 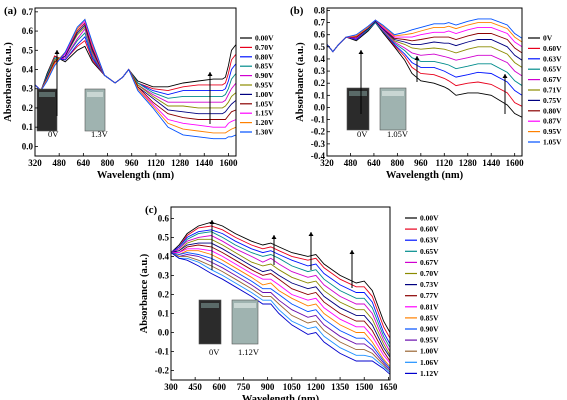 I want to click on legend-entry-label: 0.75V, so click(x=552, y=100).